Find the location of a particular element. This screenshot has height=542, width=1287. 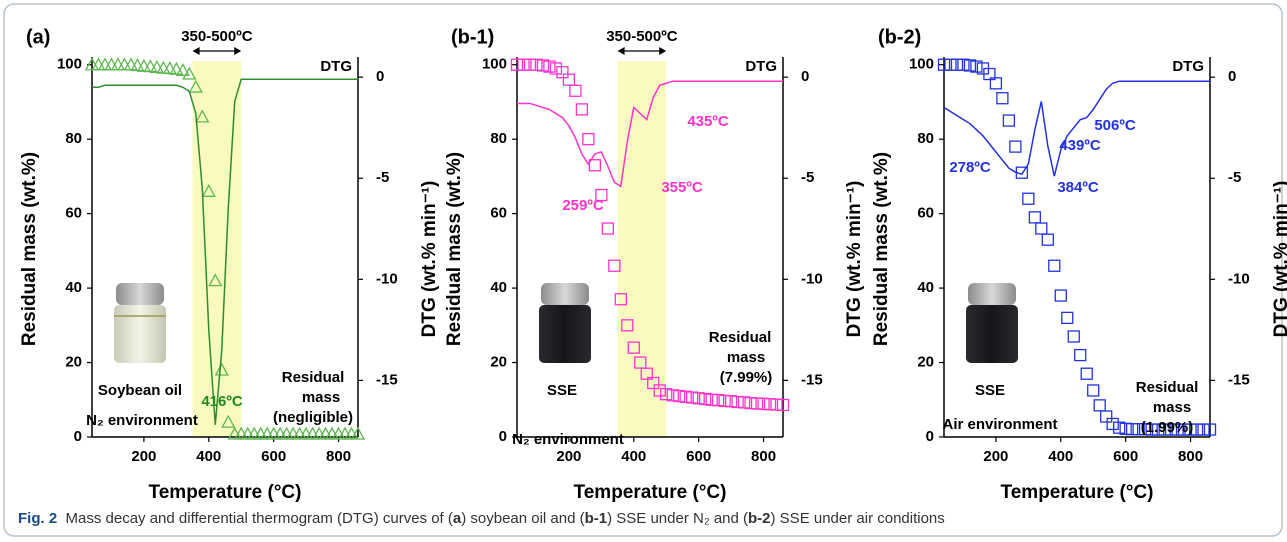

y2-tick-label: -5 is located at coordinates (807, 177).